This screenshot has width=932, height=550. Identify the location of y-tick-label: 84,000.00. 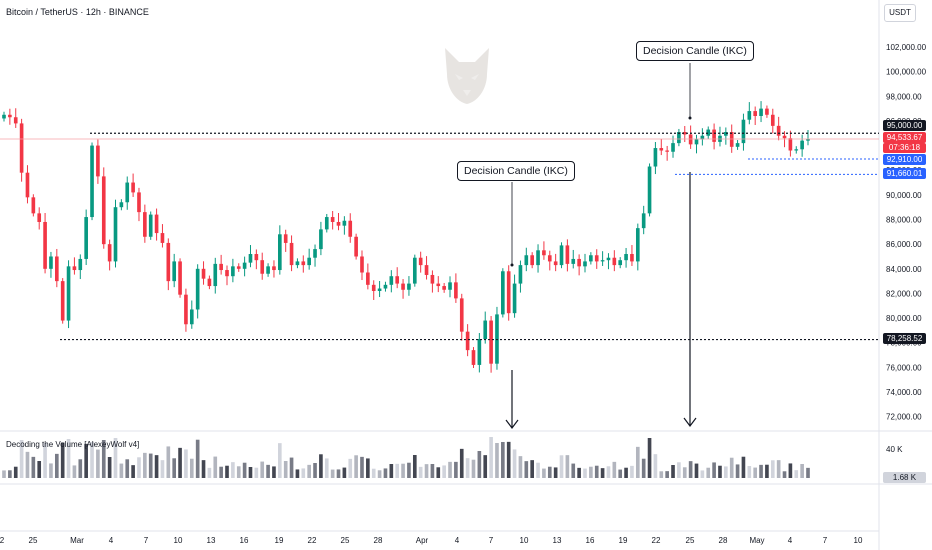
(904, 269).